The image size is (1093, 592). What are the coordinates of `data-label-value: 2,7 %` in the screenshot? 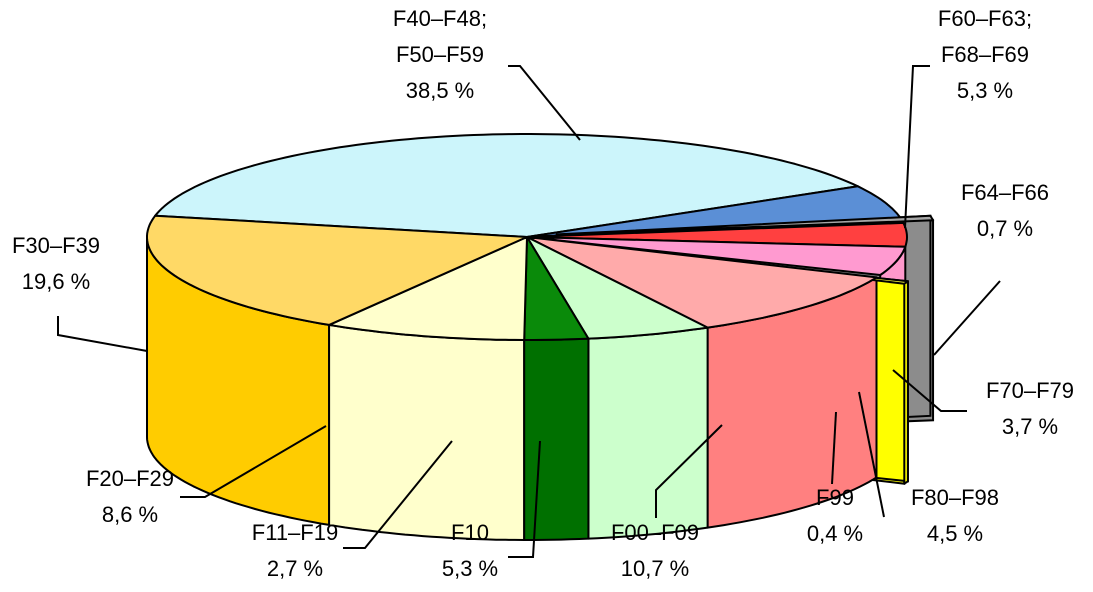 It's located at (295, 568).